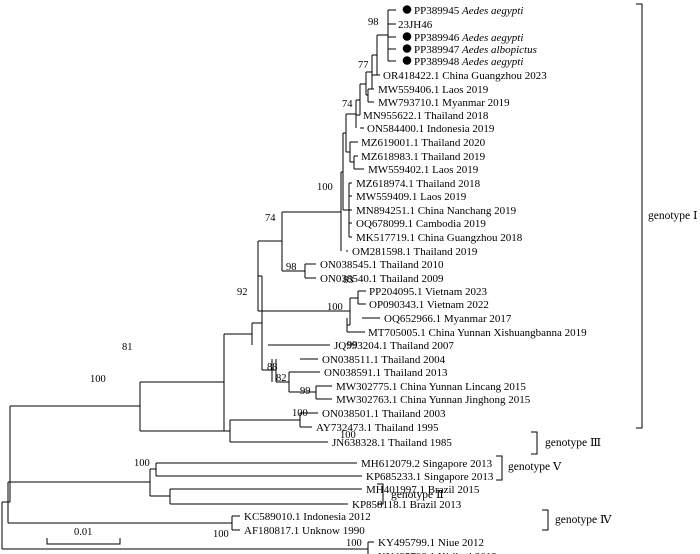  I want to click on bootstrap-value: 83, so click(348, 280).